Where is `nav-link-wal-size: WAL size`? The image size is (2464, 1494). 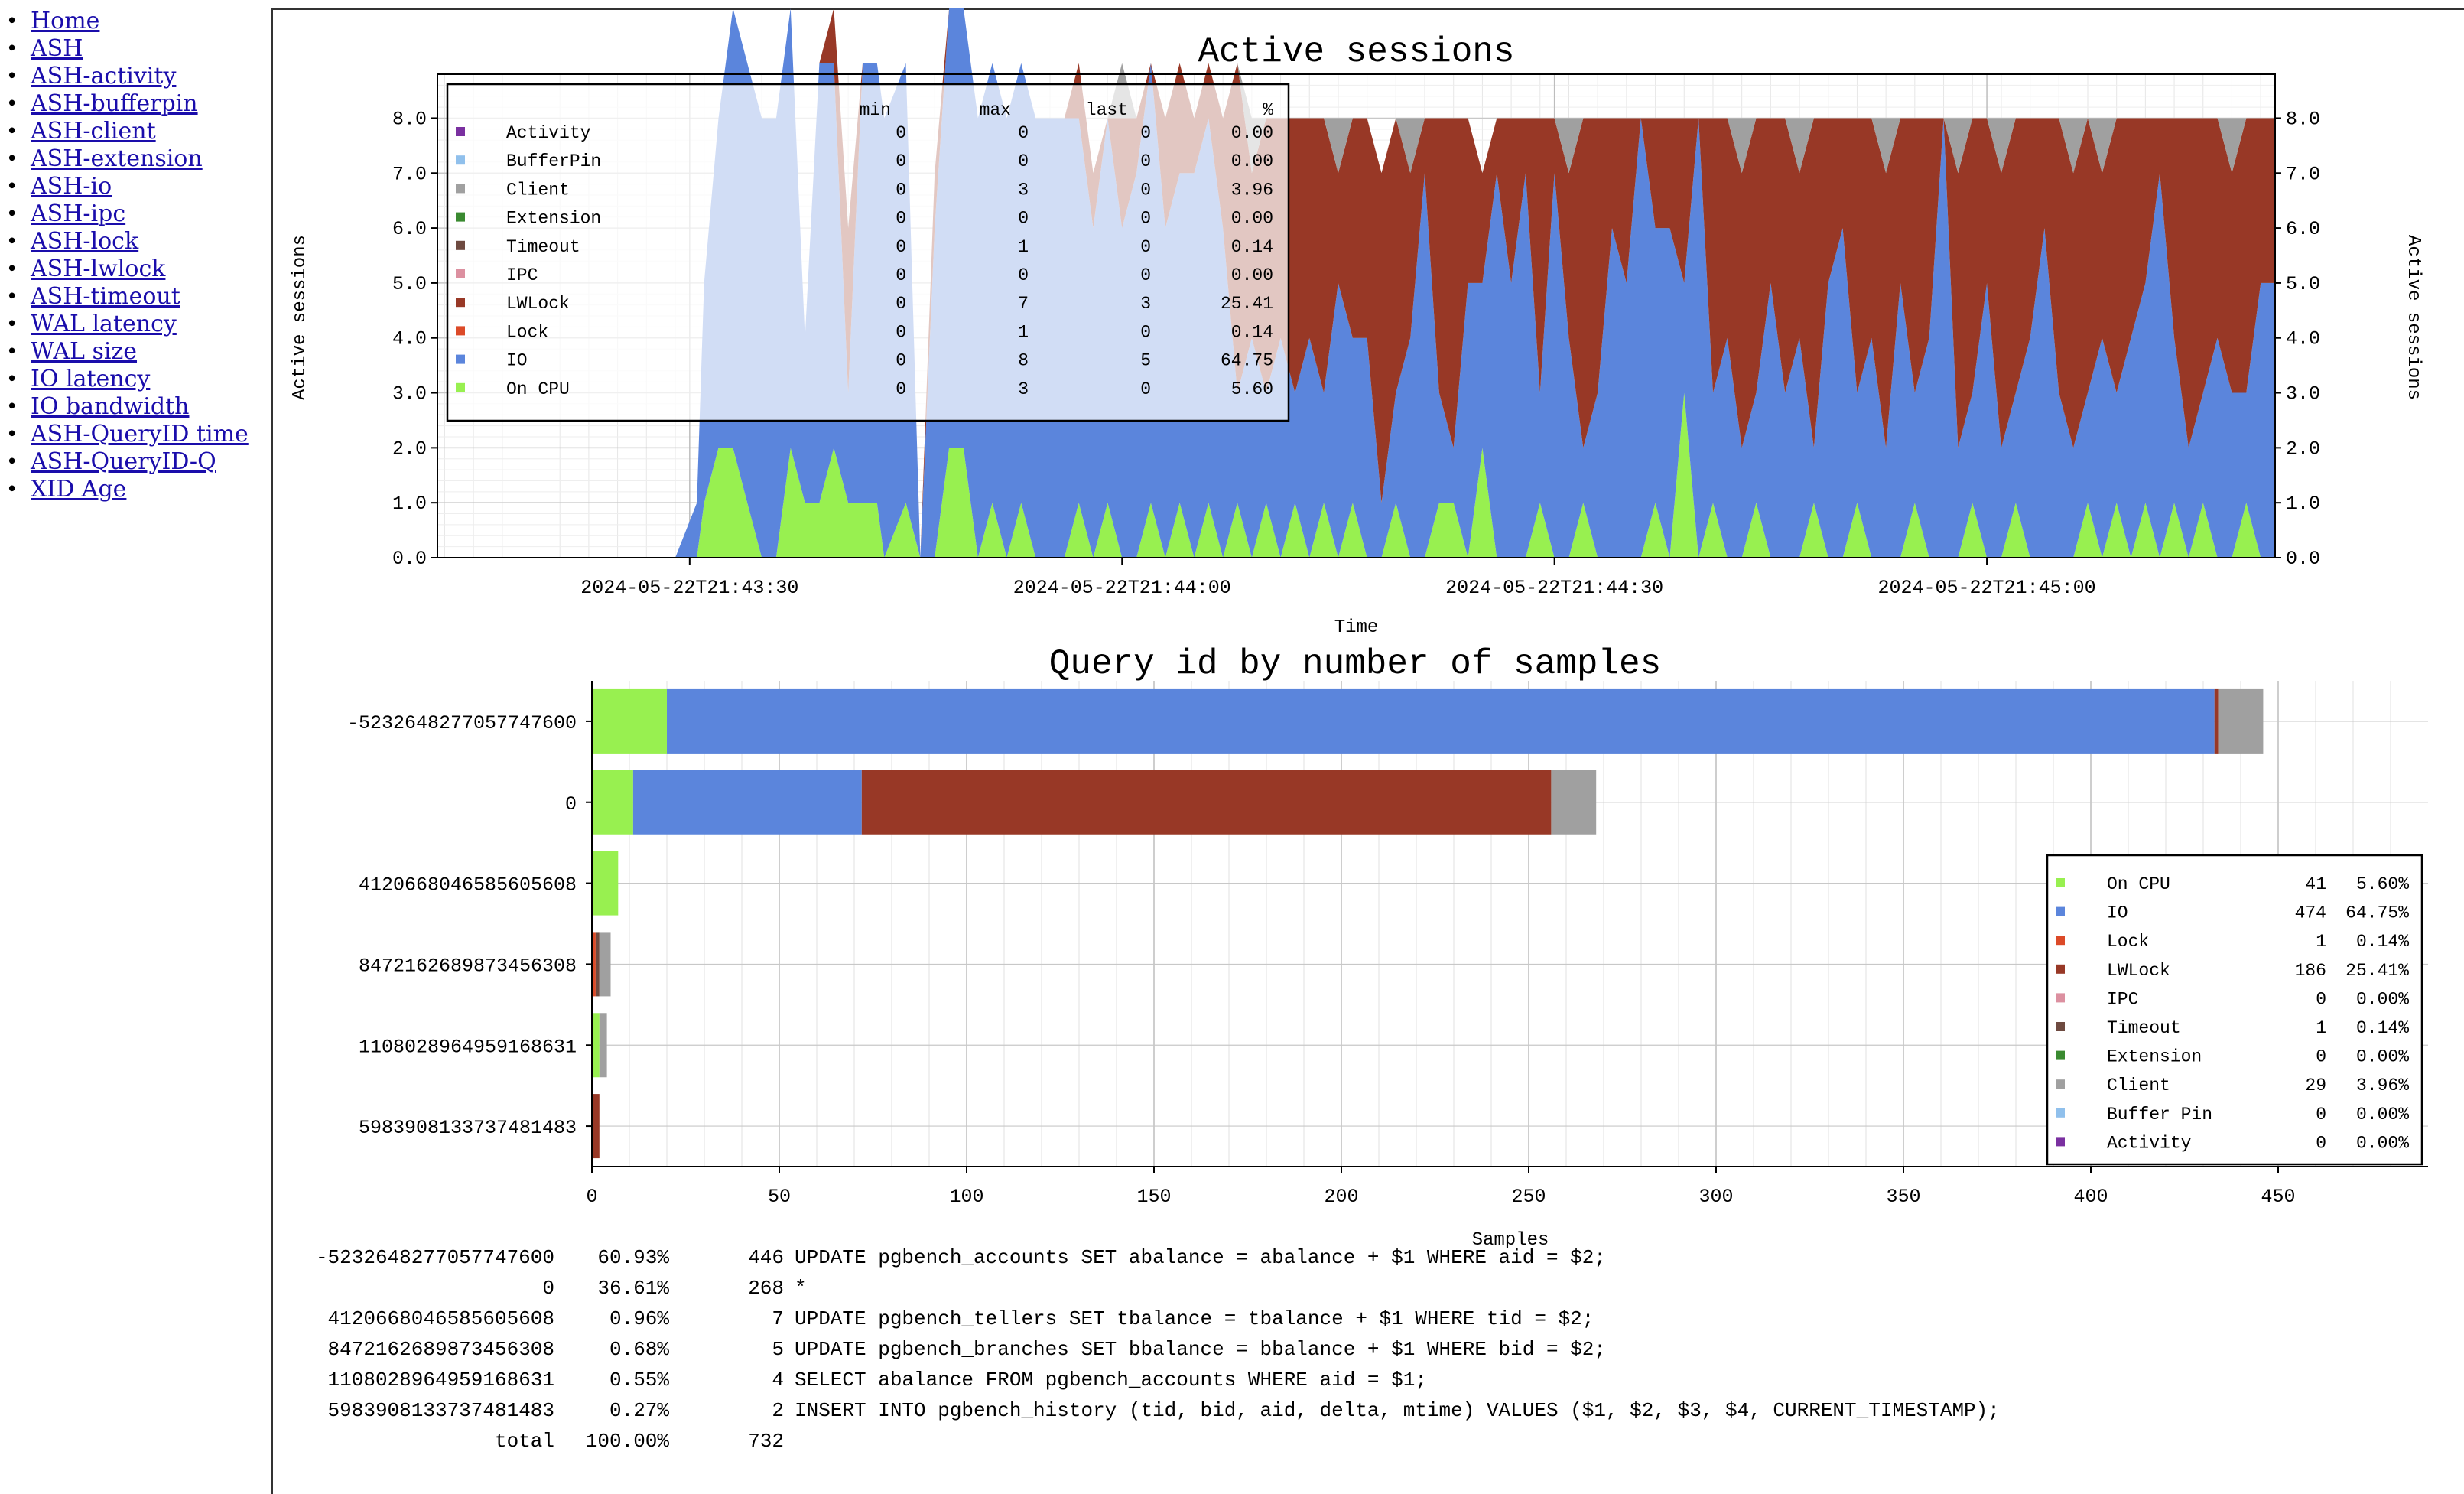 nav-link-wal-size: WAL size is located at coordinates (84, 351).